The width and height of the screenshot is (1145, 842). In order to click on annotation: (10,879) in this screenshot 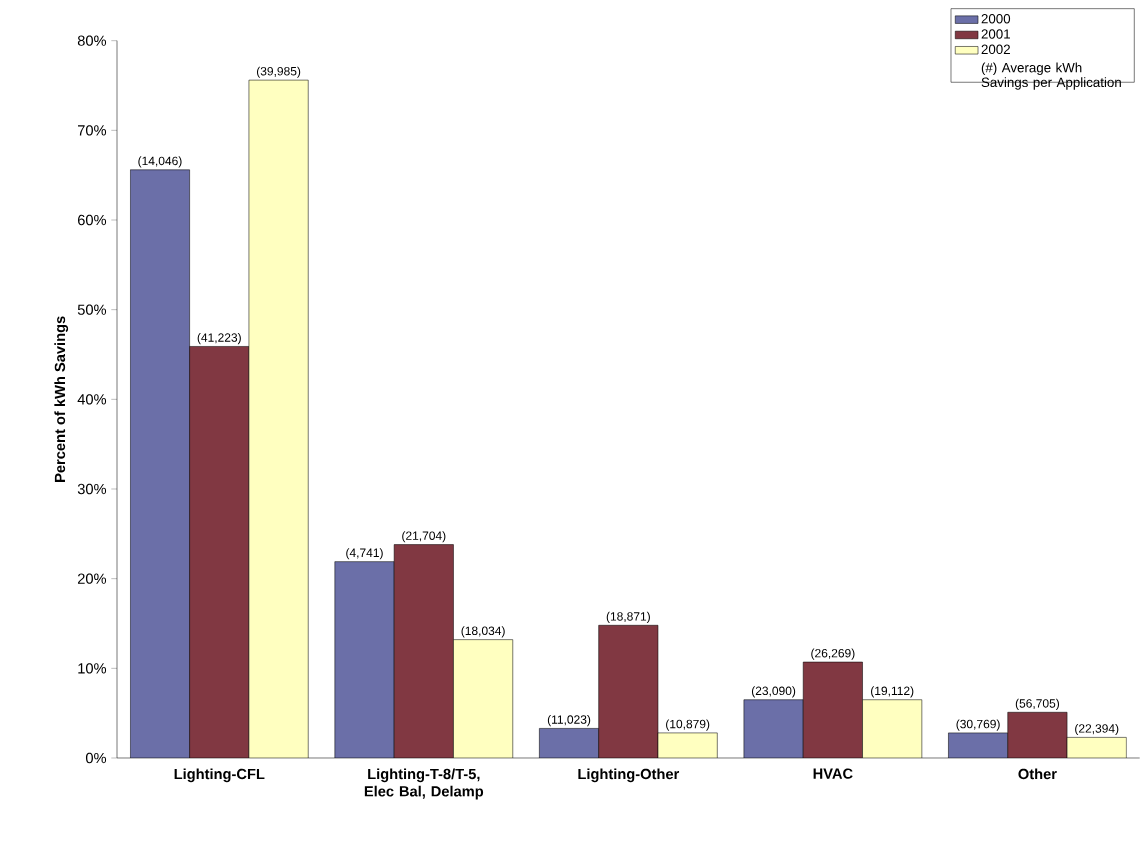, I will do `click(688, 725)`.